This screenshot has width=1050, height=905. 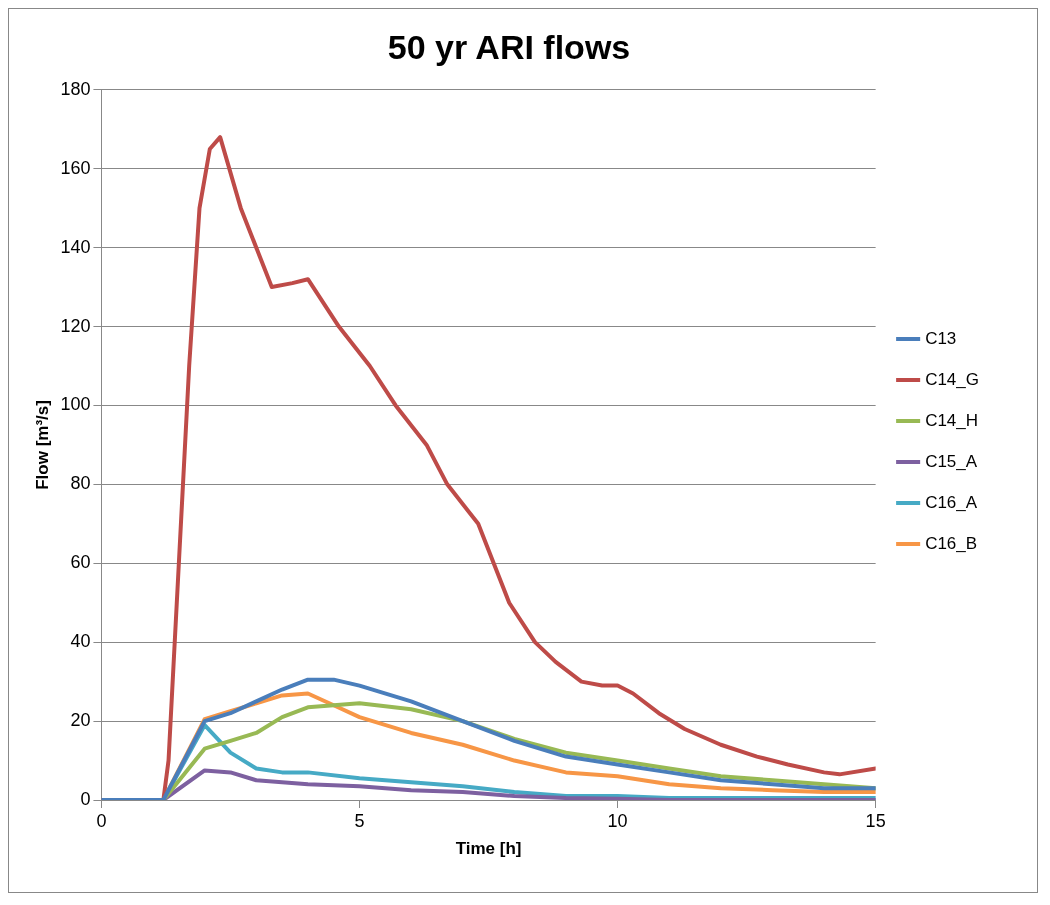 What do you see at coordinates (941, 338) in the screenshot?
I see `legend-label: C13` at bounding box center [941, 338].